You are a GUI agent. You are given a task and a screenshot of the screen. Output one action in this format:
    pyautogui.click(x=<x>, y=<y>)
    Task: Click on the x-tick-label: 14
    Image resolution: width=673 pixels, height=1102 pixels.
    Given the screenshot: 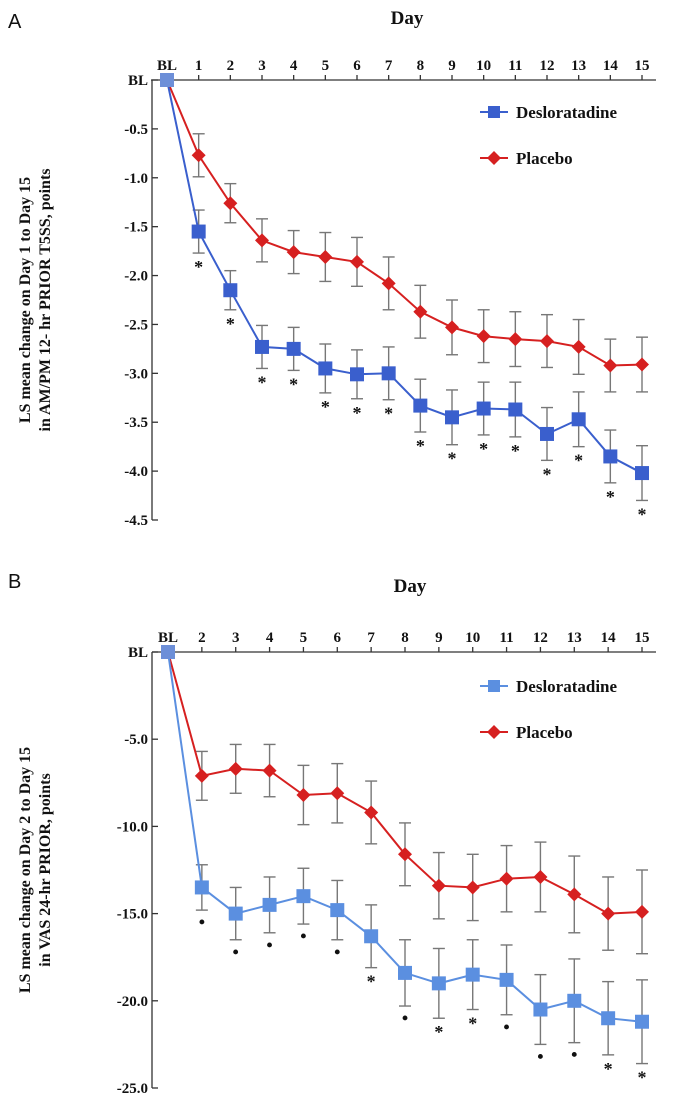 What is the action you would take?
    pyautogui.click(x=611, y=66)
    